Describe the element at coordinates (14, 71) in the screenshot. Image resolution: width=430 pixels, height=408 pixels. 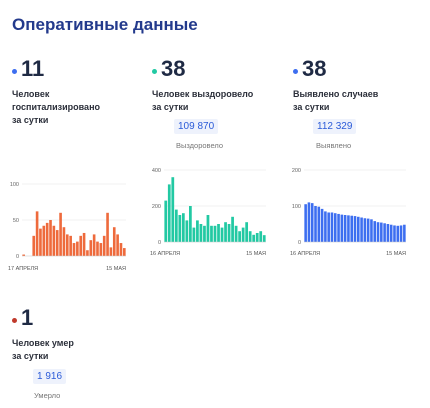
I see `hosp-dot-icon` at that location.